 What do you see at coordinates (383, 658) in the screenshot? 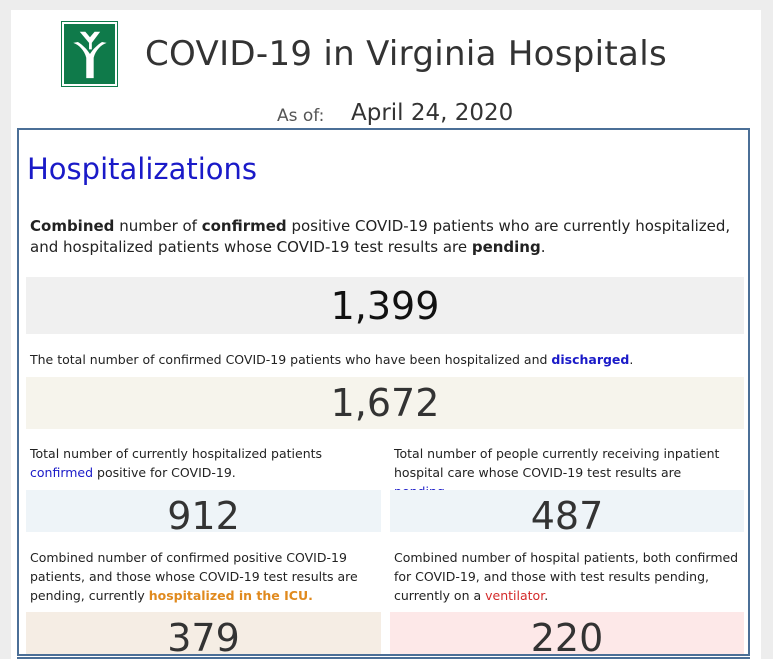
I see `divider` at bounding box center [383, 658].